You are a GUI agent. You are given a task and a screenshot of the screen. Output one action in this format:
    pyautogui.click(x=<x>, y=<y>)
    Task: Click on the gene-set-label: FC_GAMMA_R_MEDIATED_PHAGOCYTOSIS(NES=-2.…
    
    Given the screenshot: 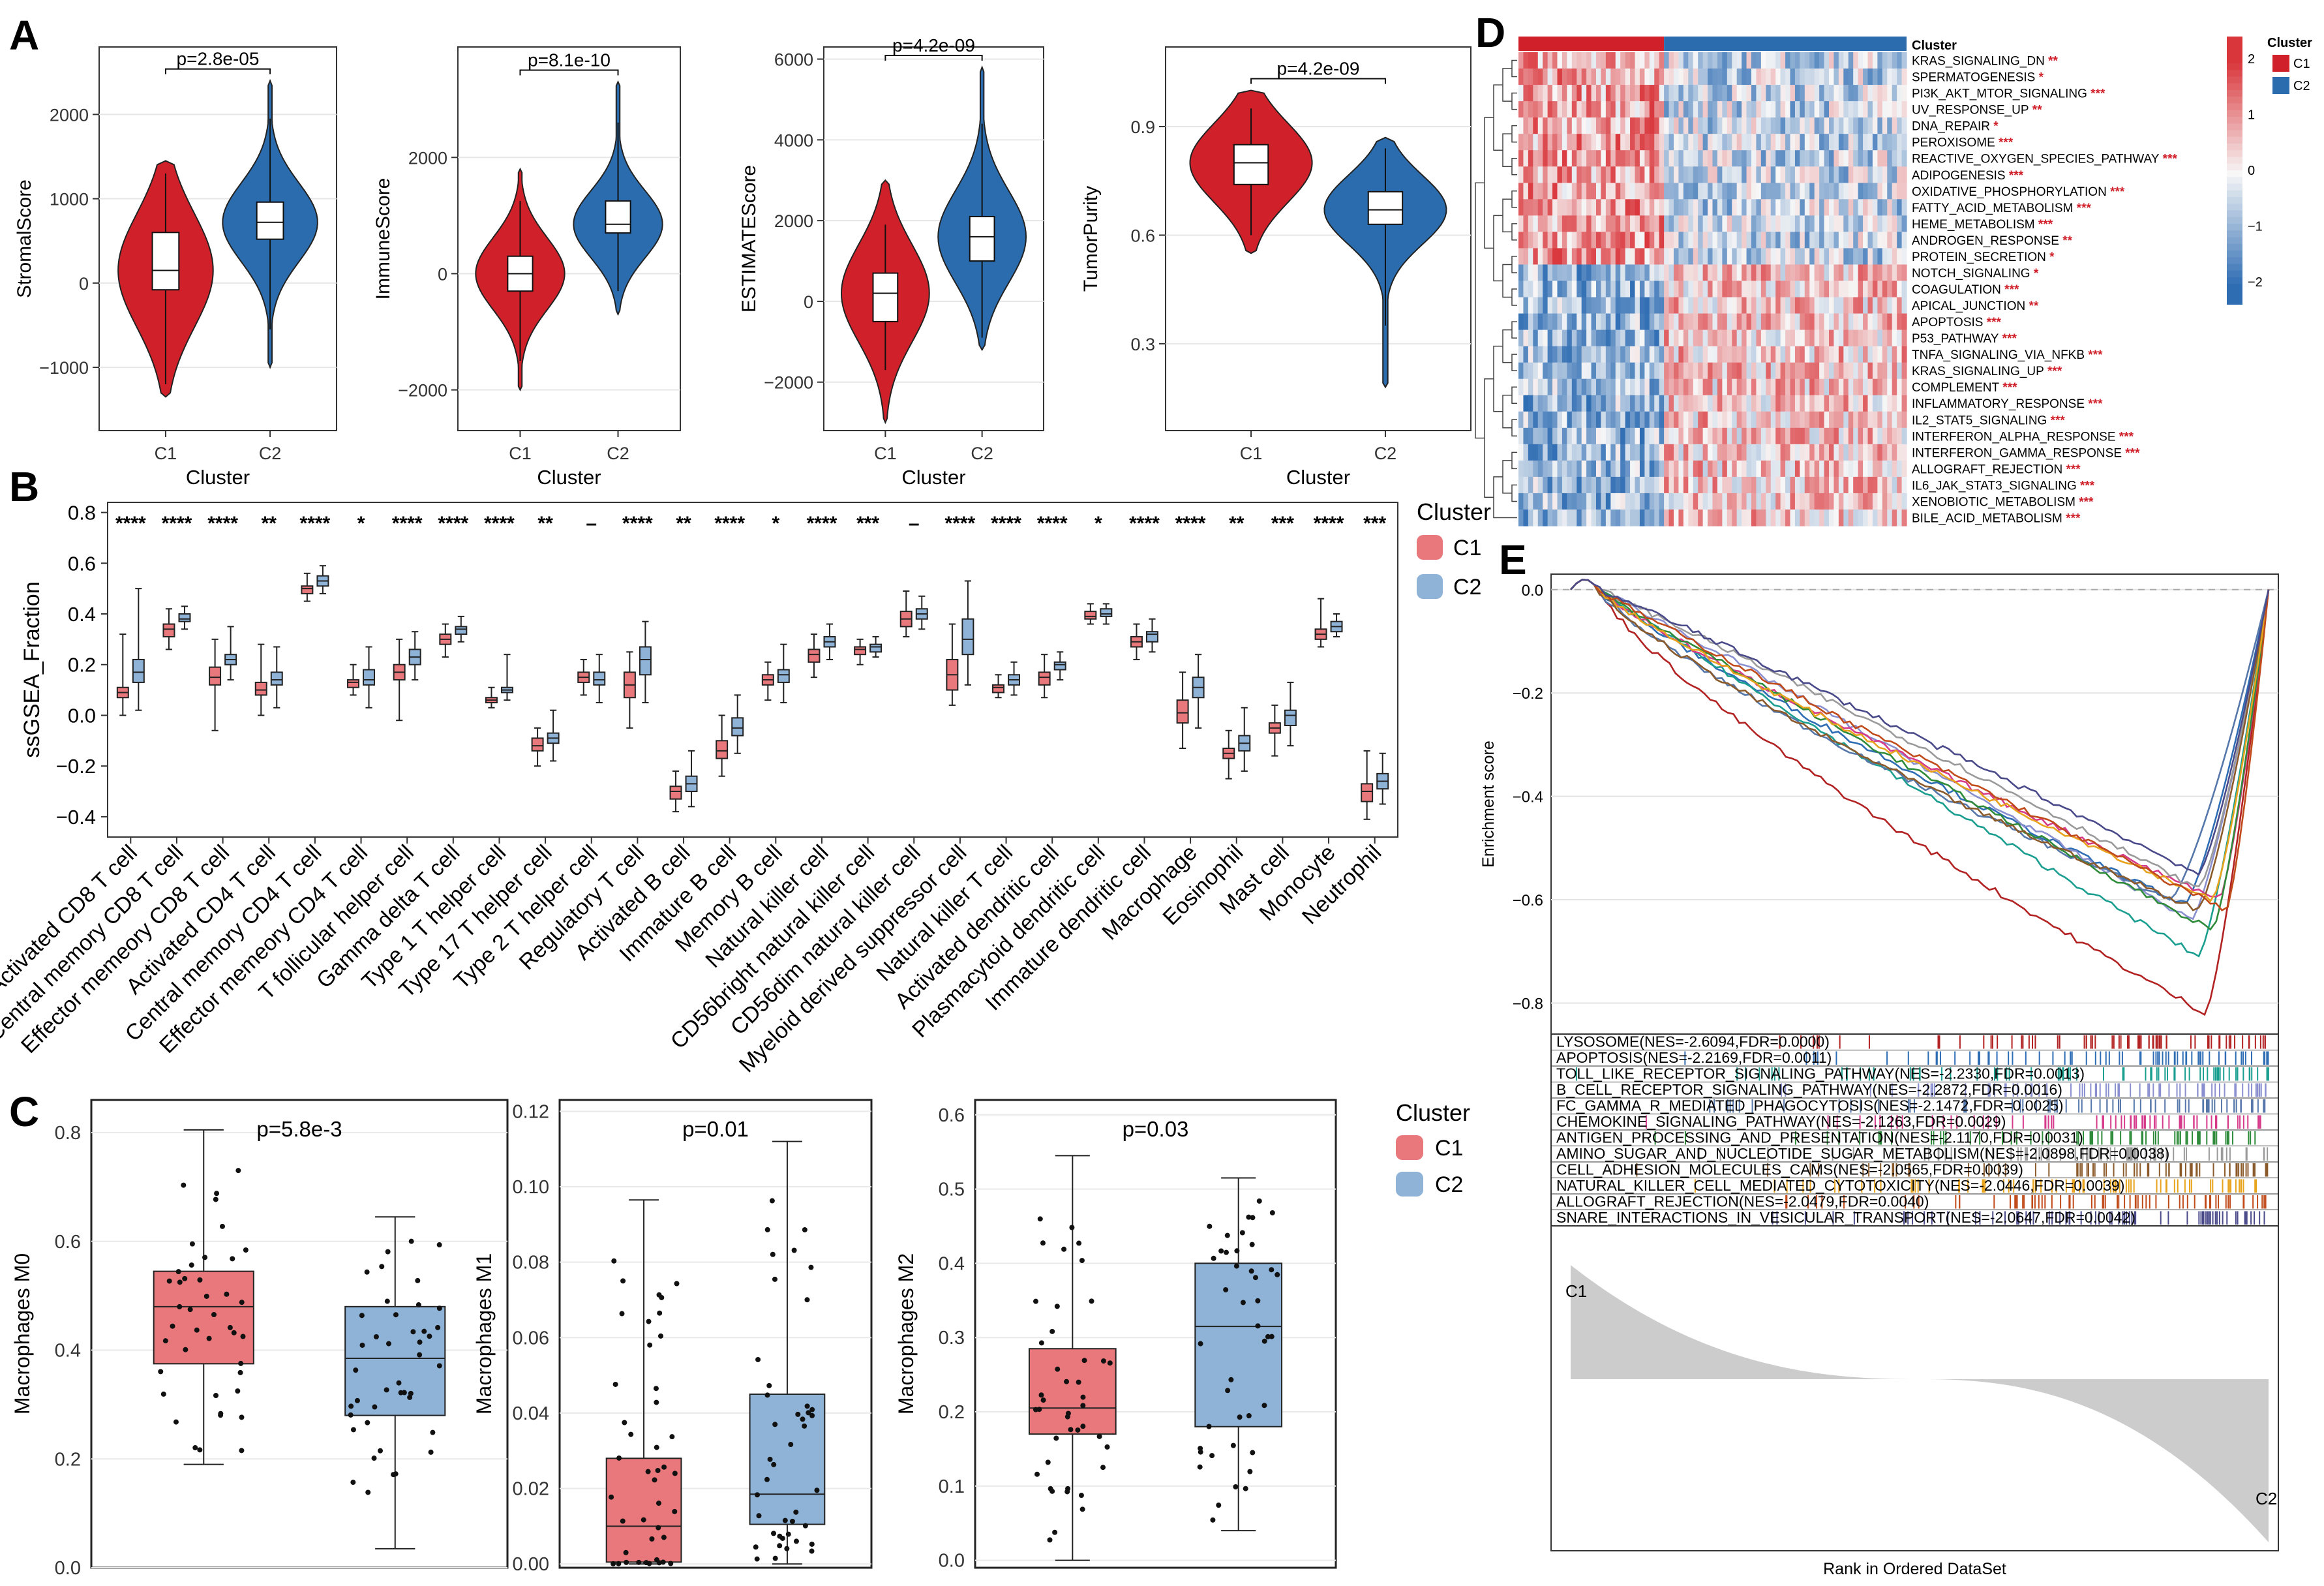 What is the action you would take?
    pyautogui.click(x=1810, y=1106)
    